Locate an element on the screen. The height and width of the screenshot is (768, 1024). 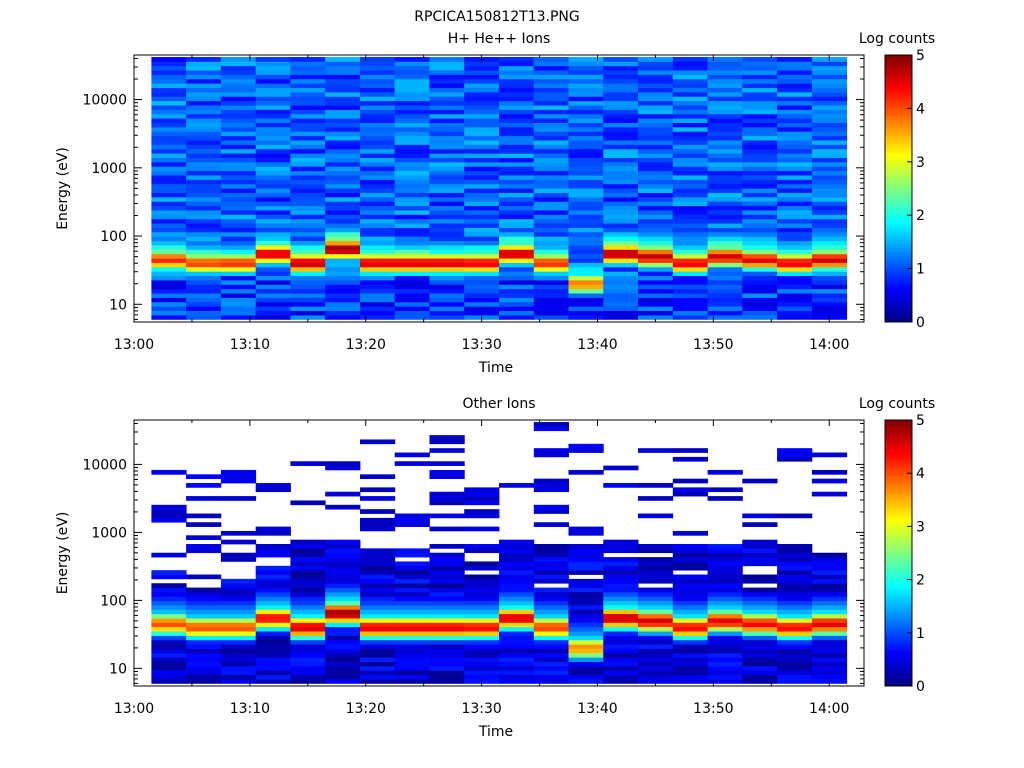
colorbar-label: Log counts is located at coordinates (897, 39).